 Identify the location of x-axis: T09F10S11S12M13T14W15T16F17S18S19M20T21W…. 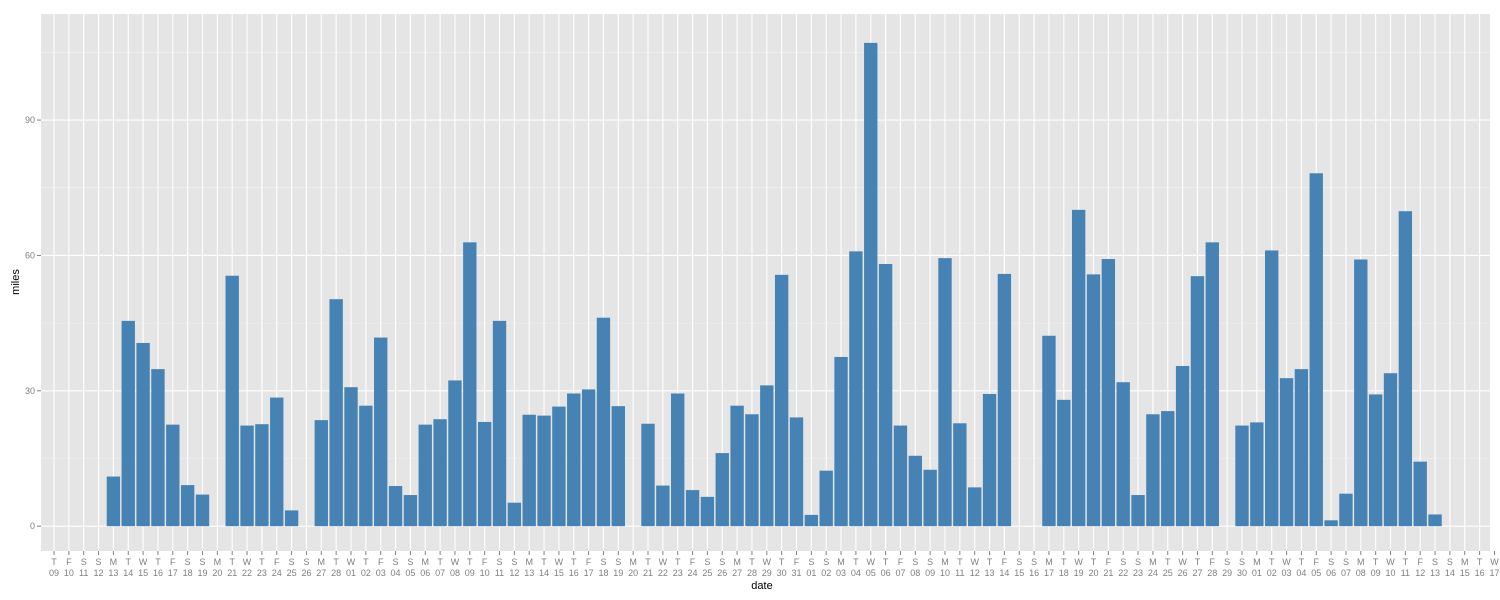
(774, 564).